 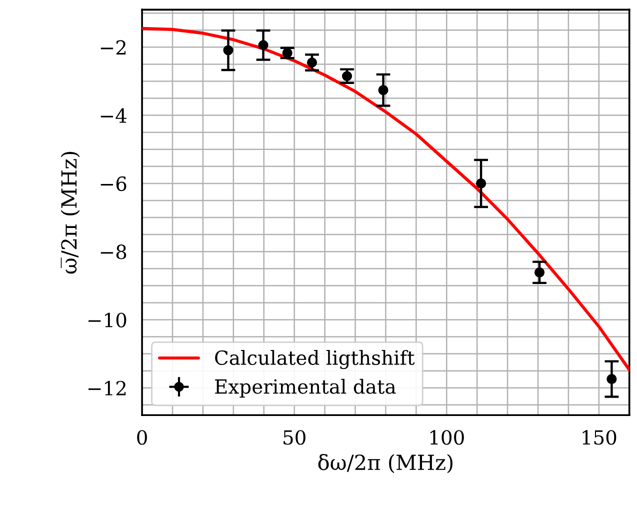 I want to click on y-tick-label: −10, so click(x=107, y=320).